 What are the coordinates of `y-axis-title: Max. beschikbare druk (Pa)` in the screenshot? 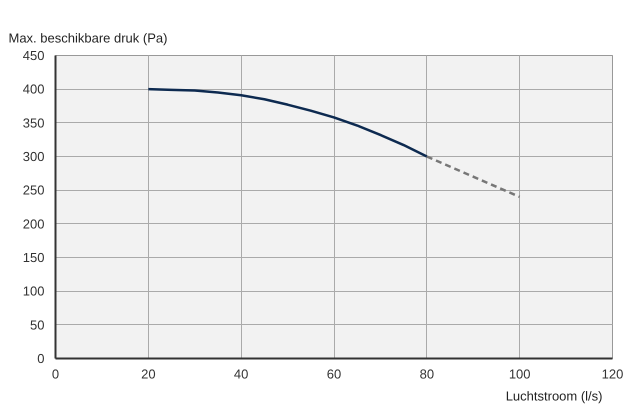 It's located at (88, 38).